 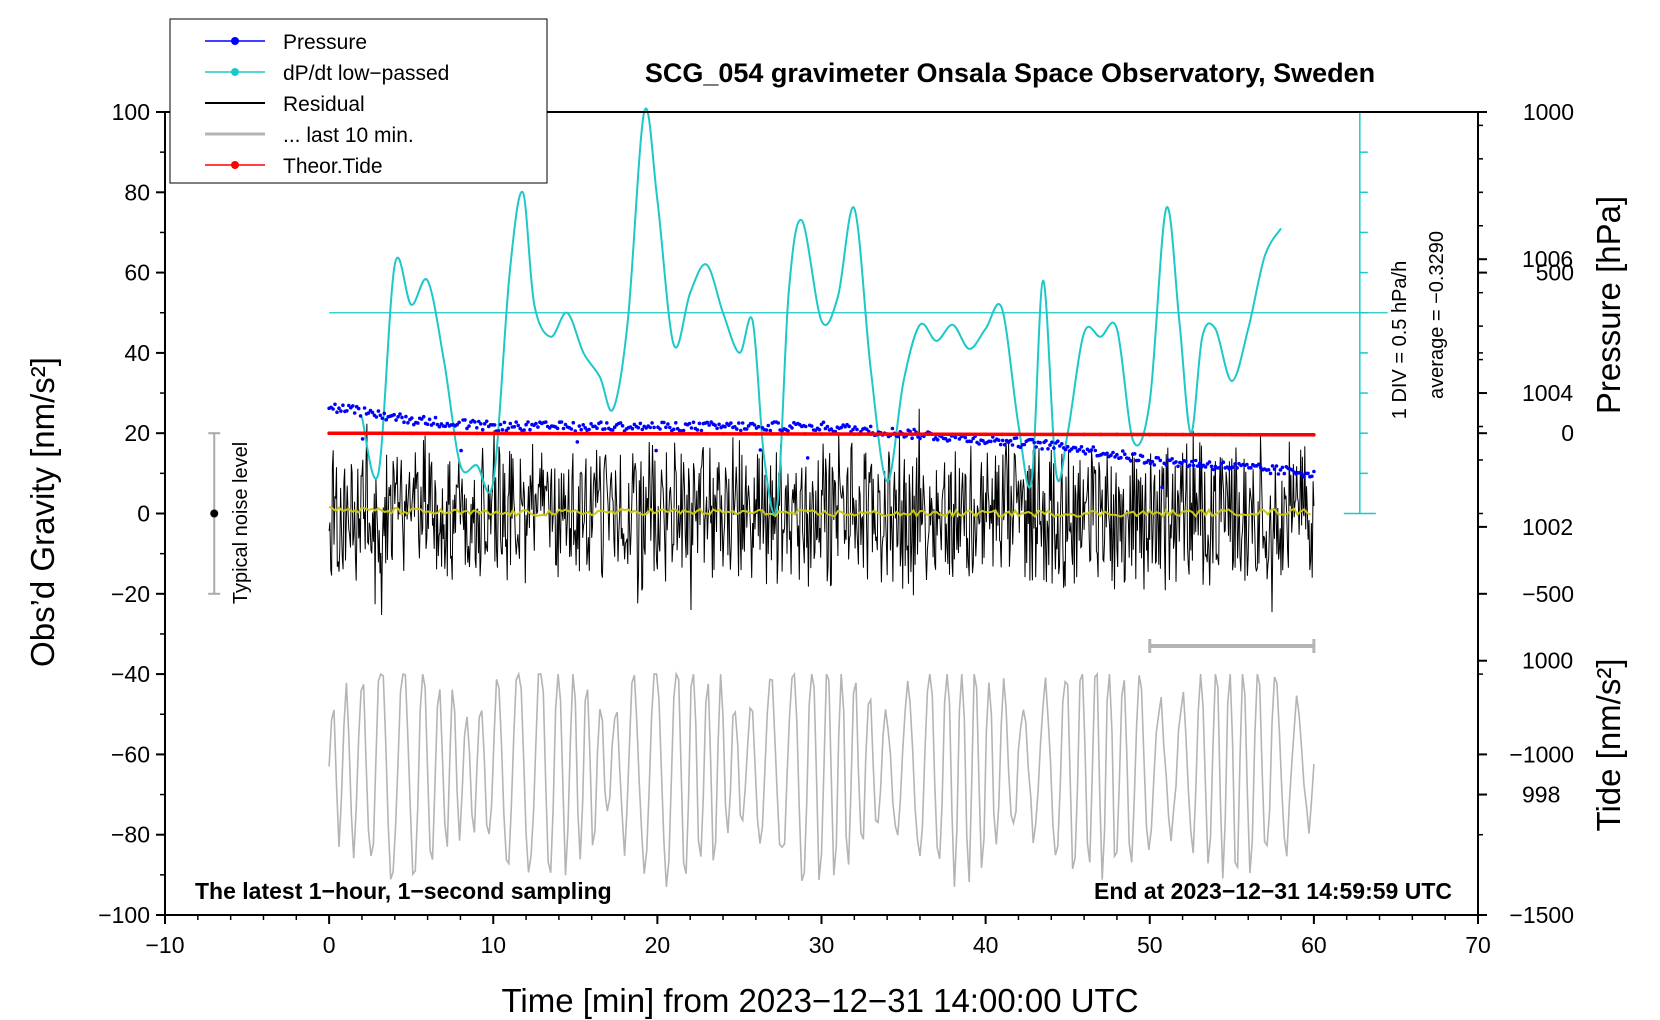 What do you see at coordinates (235, 165) in the screenshot?
I see `legend-tide-dot` at bounding box center [235, 165].